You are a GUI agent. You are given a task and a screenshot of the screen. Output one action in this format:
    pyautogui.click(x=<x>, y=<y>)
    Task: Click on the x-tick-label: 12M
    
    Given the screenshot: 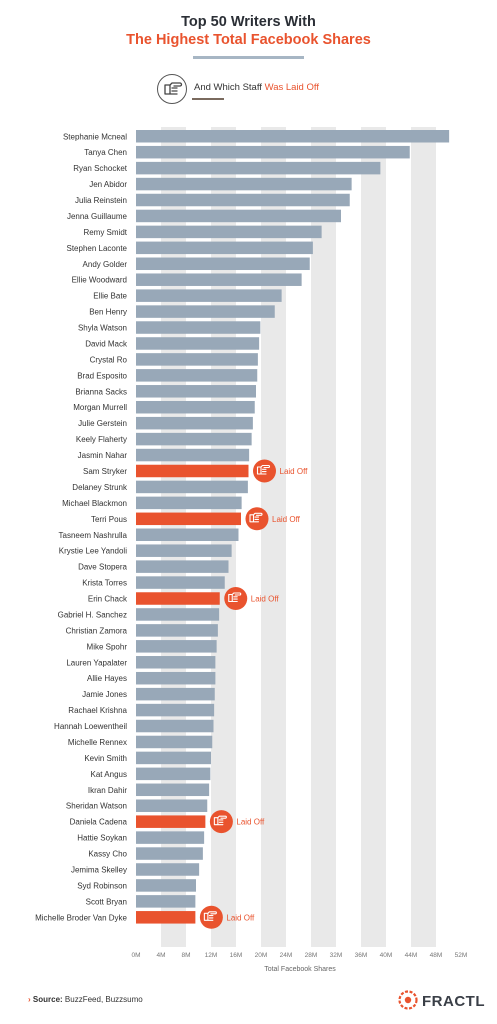 What is the action you would take?
    pyautogui.click(x=211, y=955)
    